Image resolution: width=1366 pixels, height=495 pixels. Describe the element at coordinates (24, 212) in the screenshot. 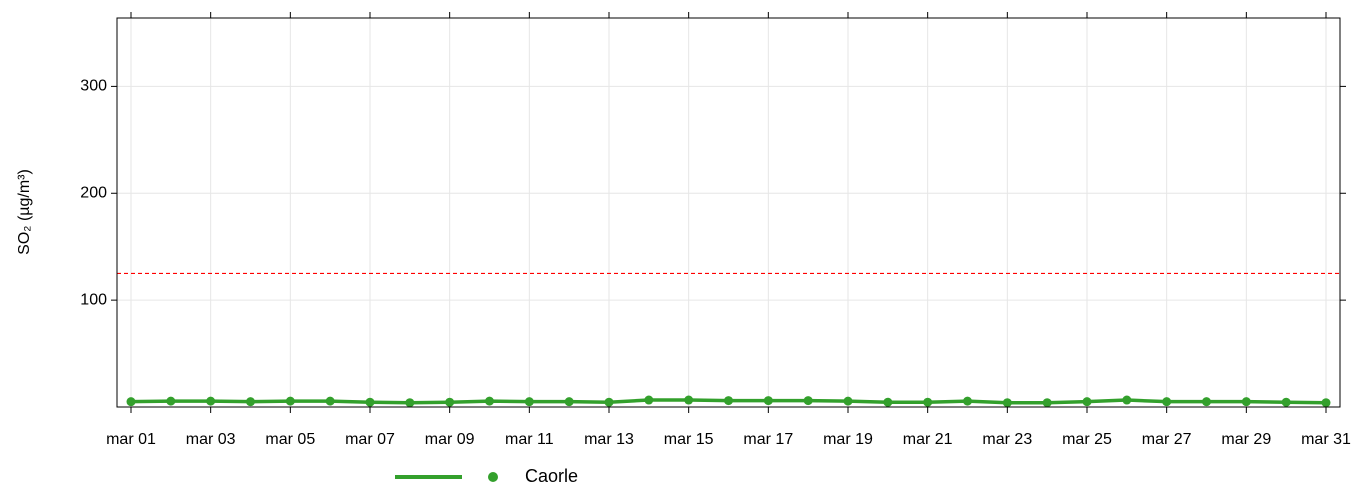

I see `y-axis-label: SO₂ (µg/m³)` at that location.